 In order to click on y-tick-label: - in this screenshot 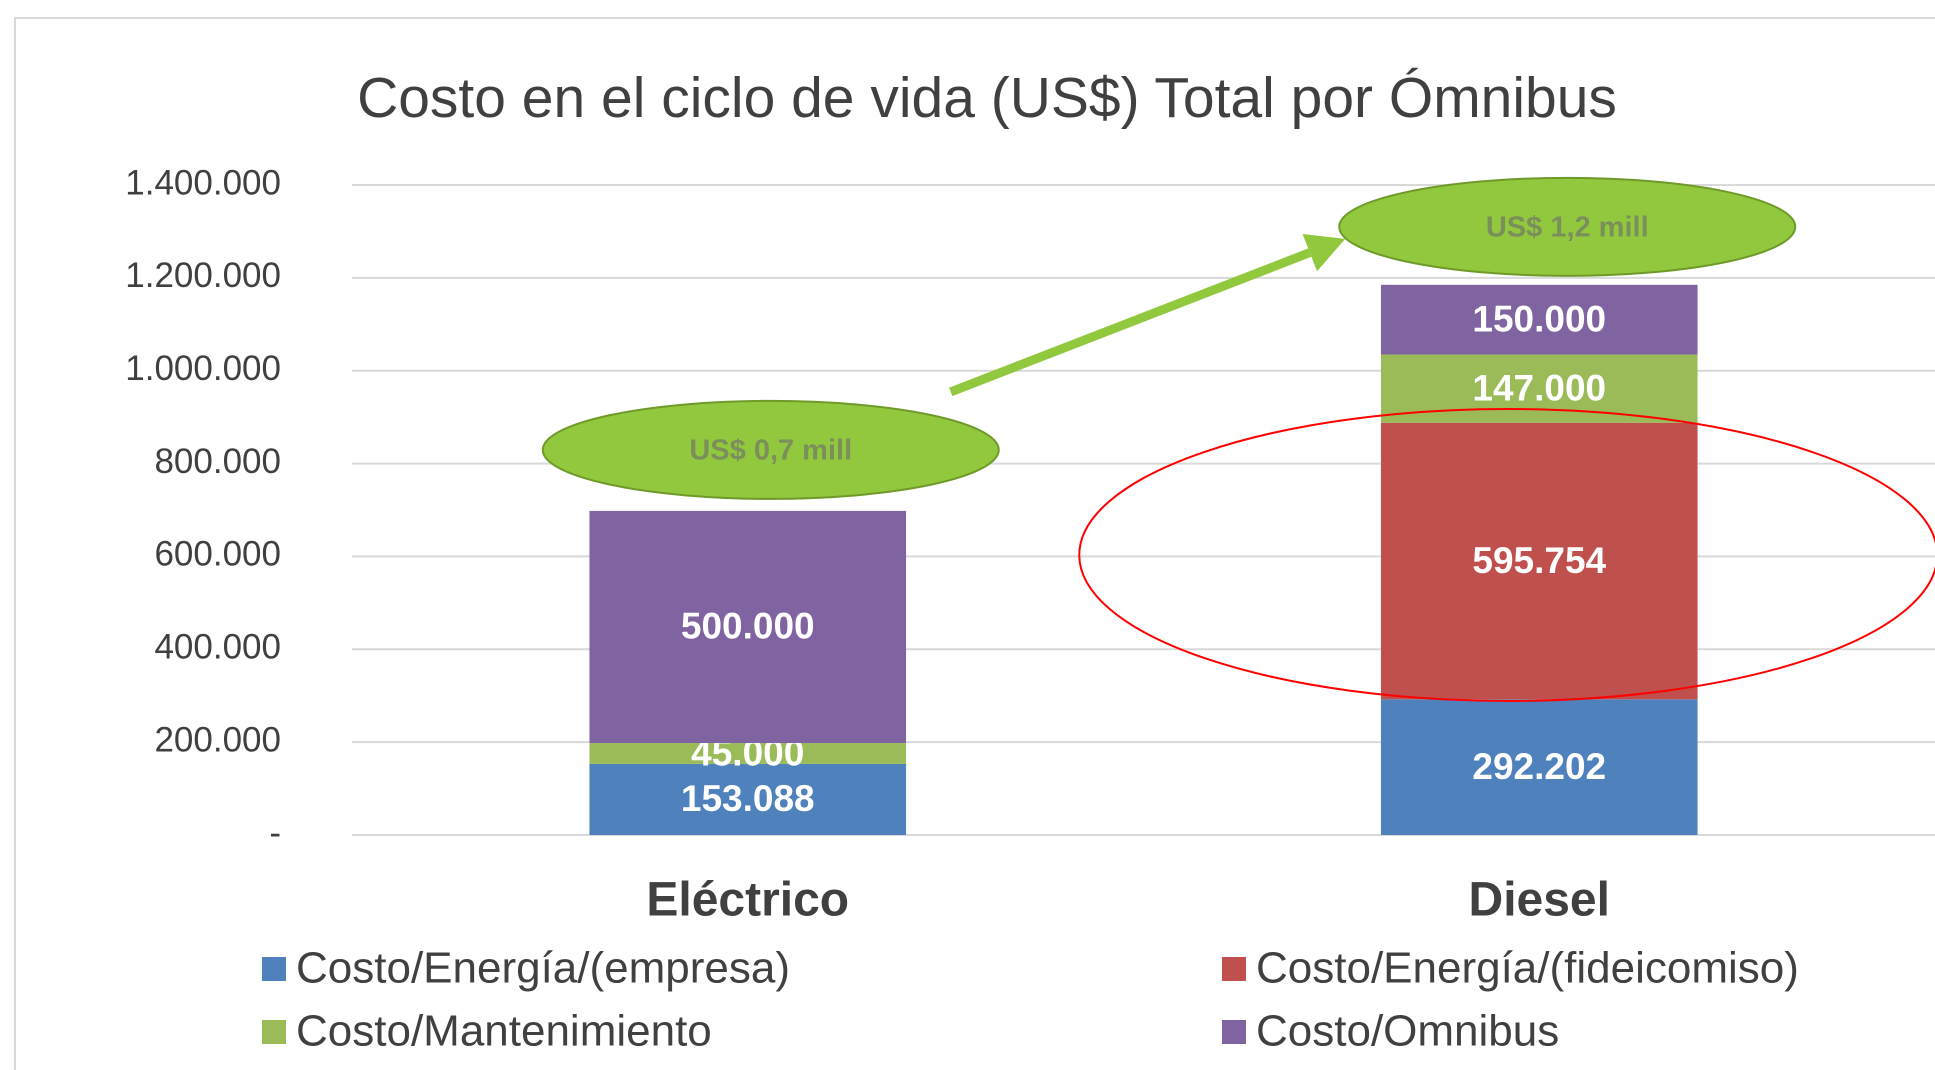, I will do `click(275, 832)`.